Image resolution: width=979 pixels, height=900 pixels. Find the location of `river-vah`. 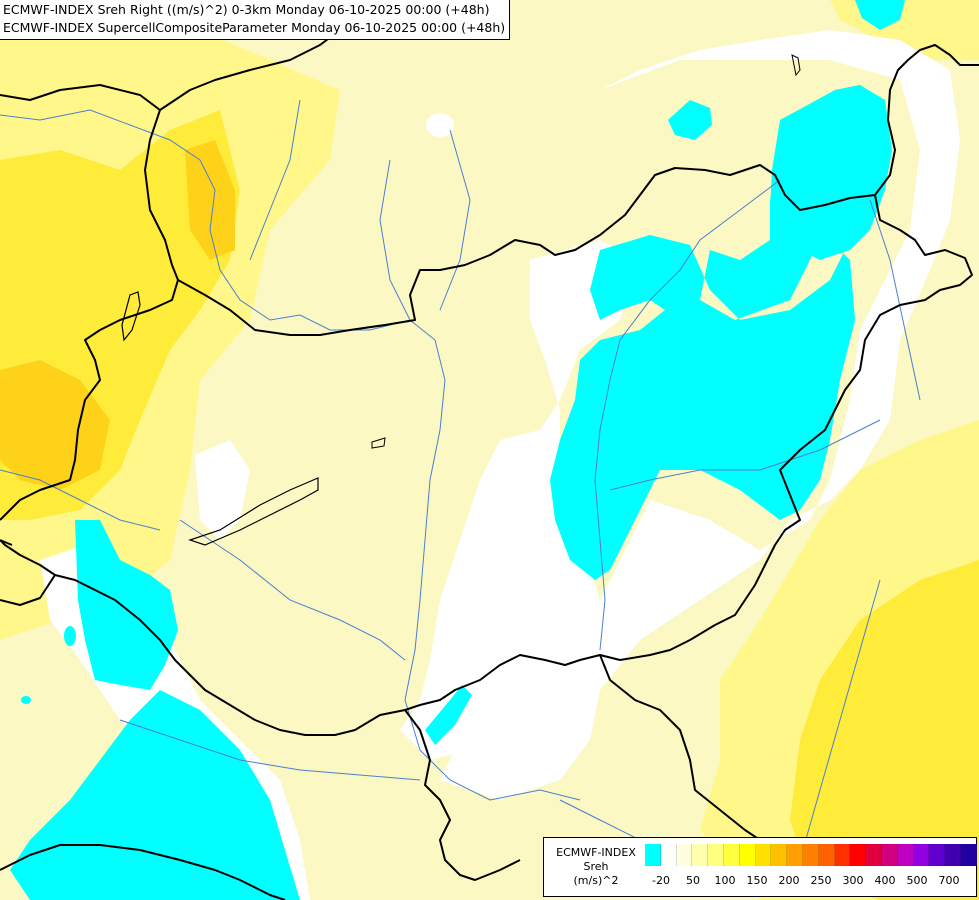

river-vah is located at coordinates (395, 240).